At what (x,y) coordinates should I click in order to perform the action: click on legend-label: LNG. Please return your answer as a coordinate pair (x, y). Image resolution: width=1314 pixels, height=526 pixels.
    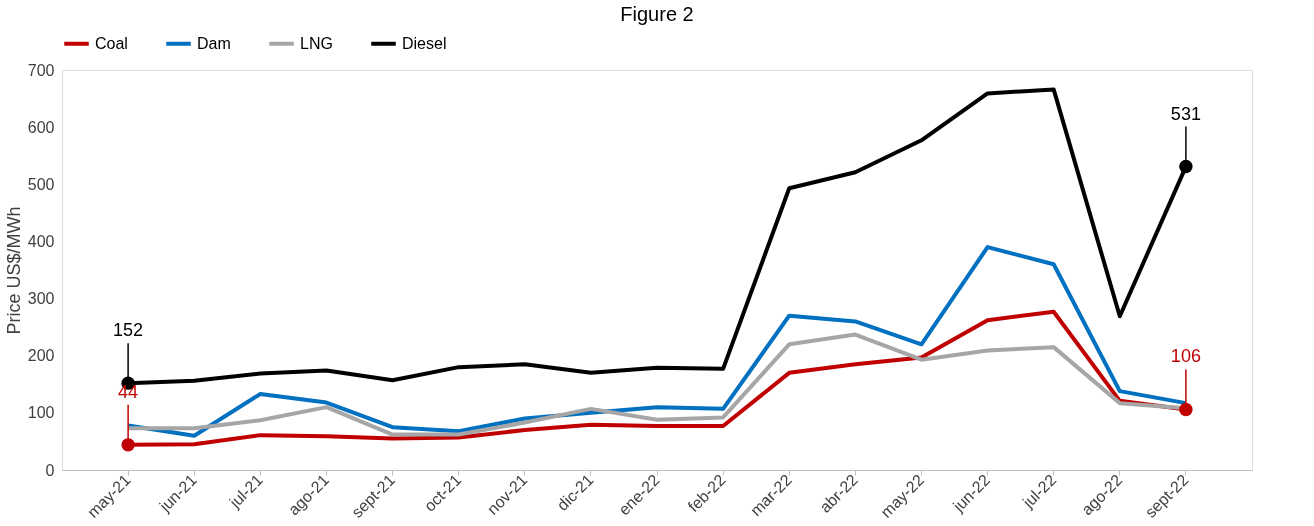
    Looking at the image, I should click on (316, 43).